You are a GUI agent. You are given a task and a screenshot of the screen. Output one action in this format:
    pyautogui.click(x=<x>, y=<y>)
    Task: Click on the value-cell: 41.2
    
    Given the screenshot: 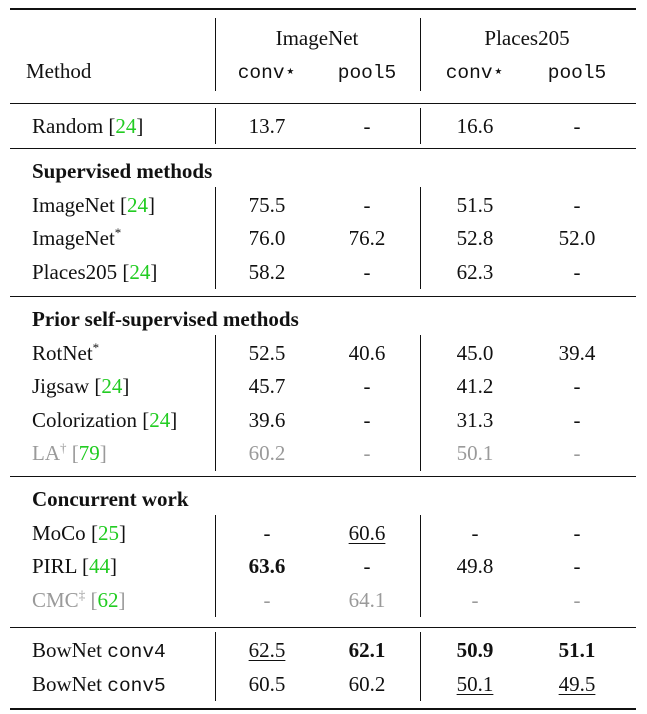 What is the action you would take?
    pyautogui.click(x=475, y=386)
    